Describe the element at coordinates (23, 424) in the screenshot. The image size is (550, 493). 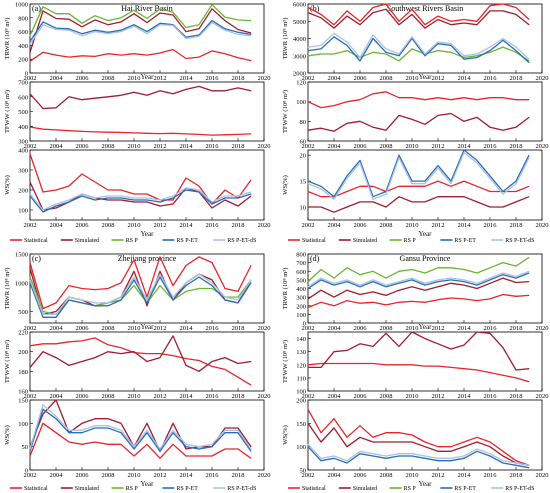
I see `y-tick-label: 100` at that location.